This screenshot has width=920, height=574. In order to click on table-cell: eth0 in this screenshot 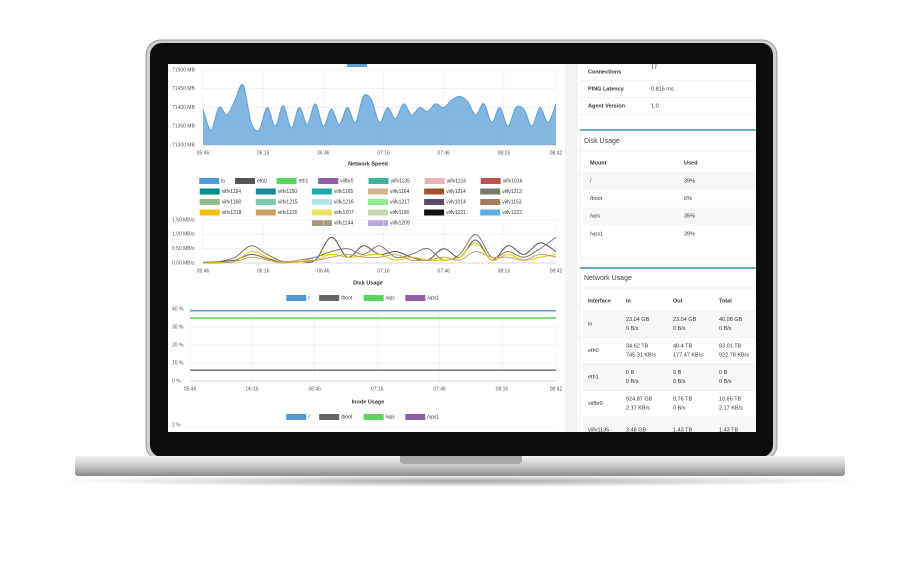, I will do `click(593, 351)`.